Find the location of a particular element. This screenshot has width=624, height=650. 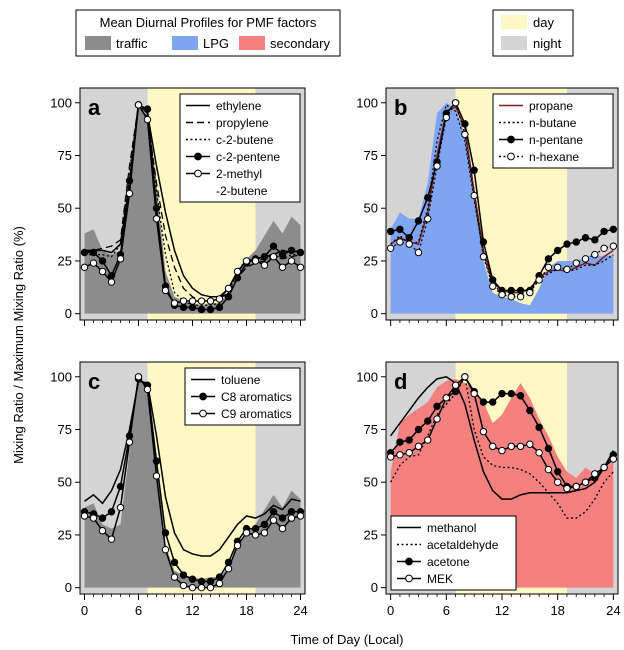

pmf-legend-lpg-label: LPG is located at coordinates (216, 43).